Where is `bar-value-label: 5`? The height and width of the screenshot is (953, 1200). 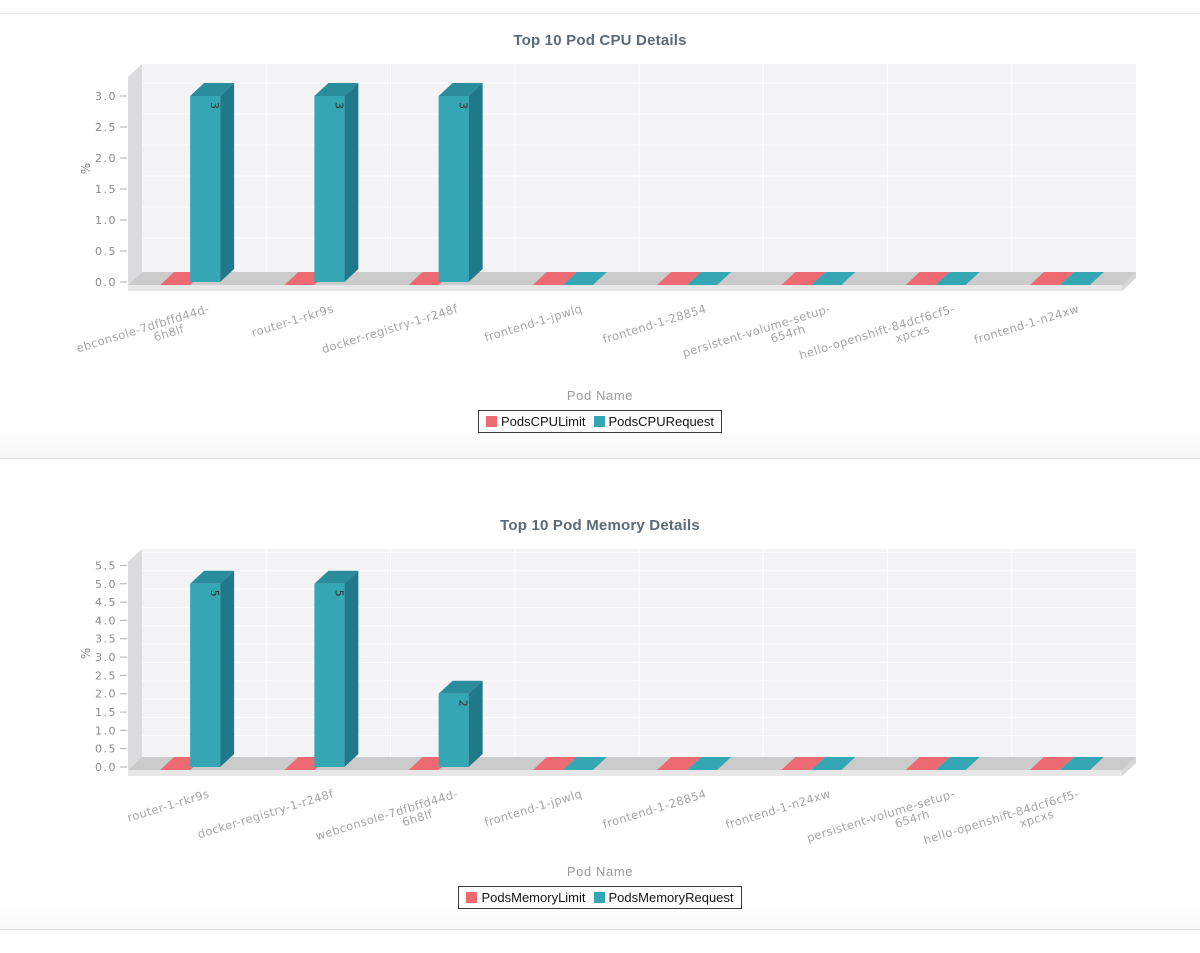
bar-value-label: 5 is located at coordinates (338, 593).